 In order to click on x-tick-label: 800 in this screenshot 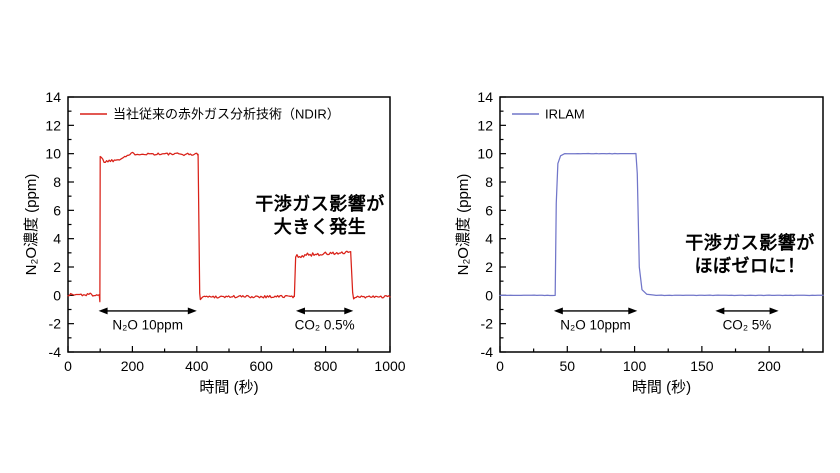, I will do `click(326, 366)`.